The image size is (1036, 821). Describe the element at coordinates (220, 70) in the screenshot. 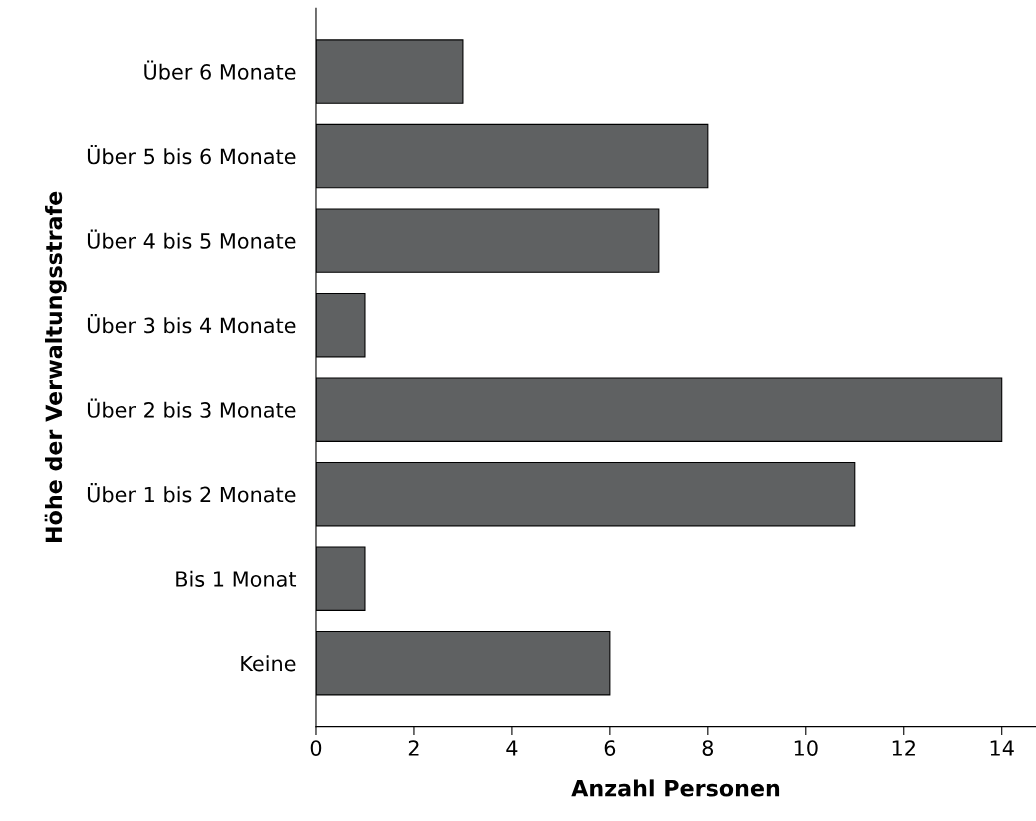

I see `y-tick-label: Über 6 Monate` at that location.